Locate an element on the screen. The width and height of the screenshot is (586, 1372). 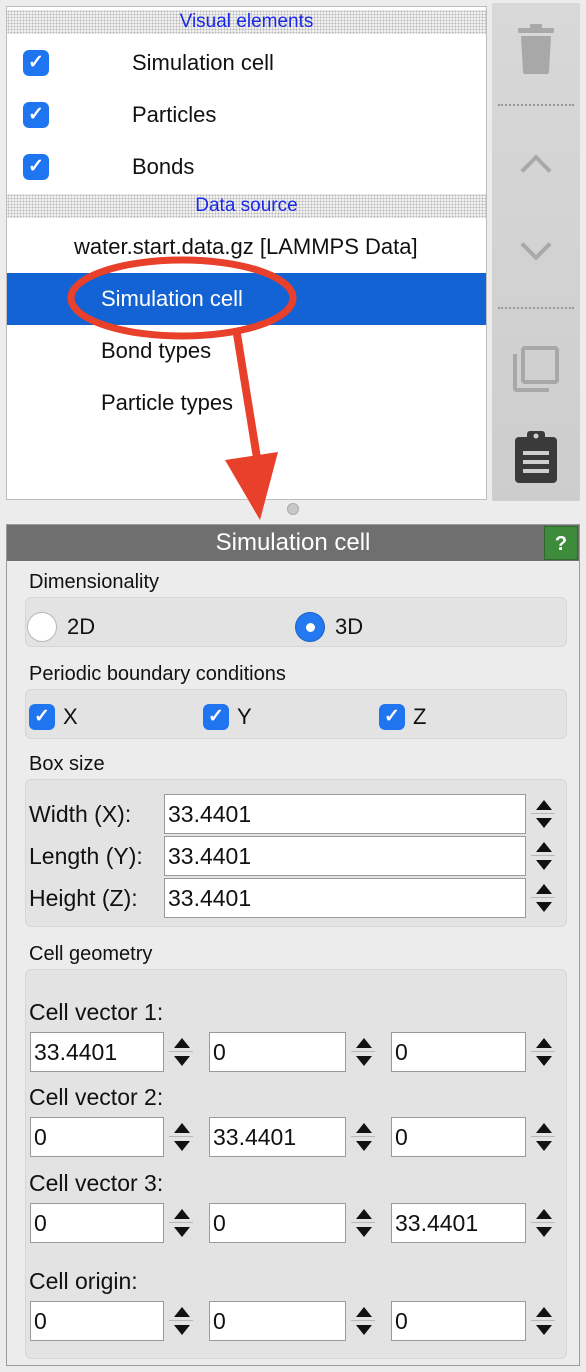
pipeline-item-label: Bonds is located at coordinates (163, 166).